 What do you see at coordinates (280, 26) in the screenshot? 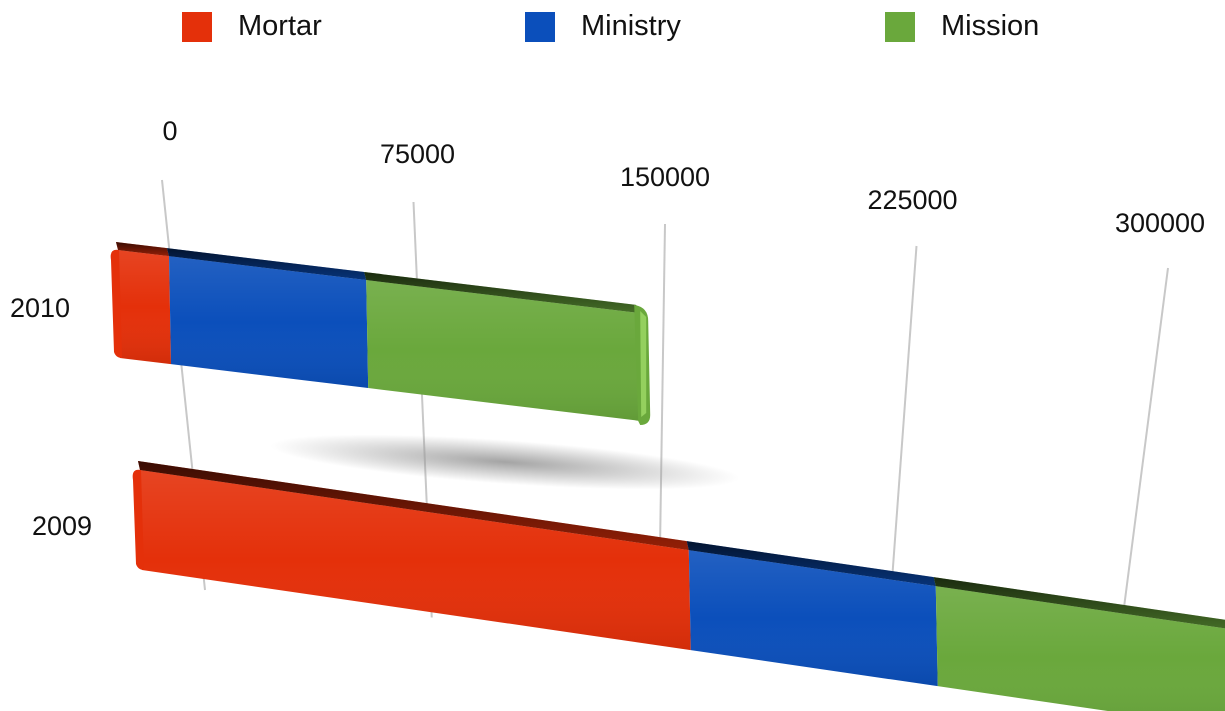
I see `legend-label-mortar: Mortar` at bounding box center [280, 26].